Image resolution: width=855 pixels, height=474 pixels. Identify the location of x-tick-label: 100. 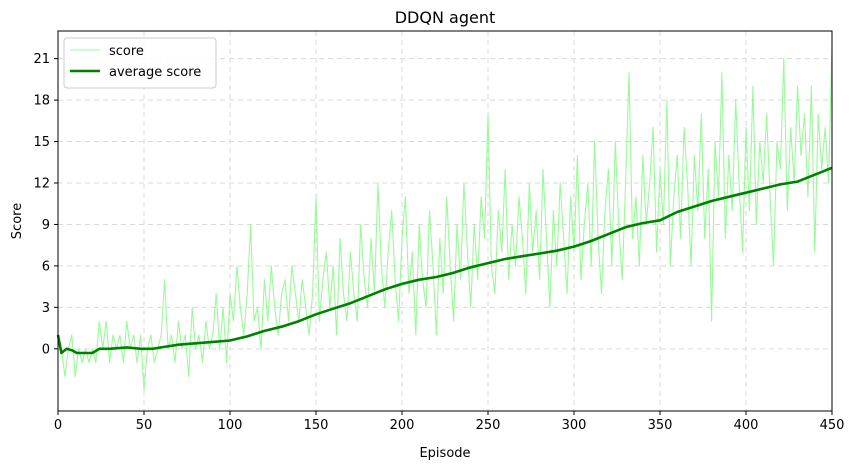
(230, 425).